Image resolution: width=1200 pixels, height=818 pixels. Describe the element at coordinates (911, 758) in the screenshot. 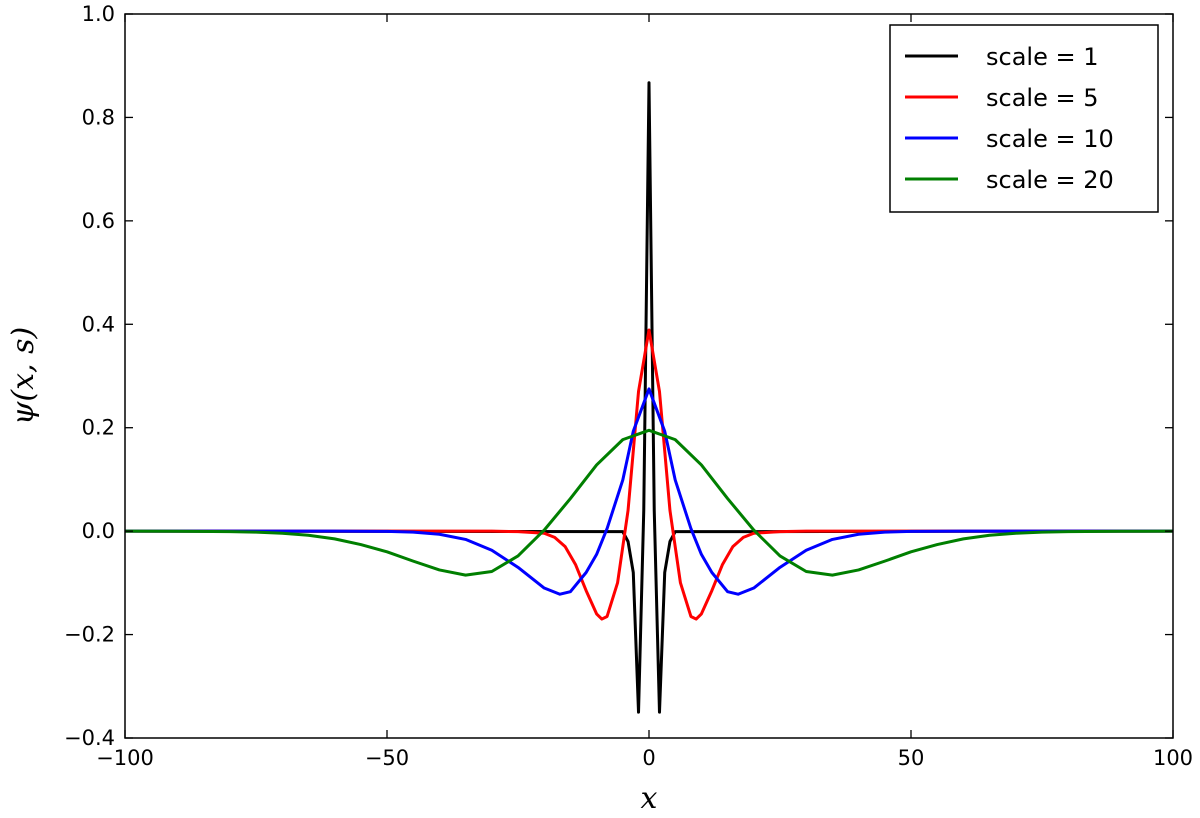

I see `x-tick-label: 50` at that location.